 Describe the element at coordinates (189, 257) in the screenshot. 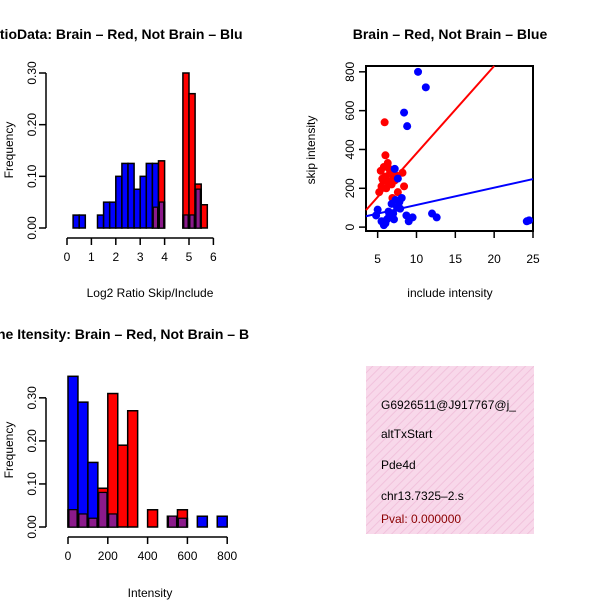

I see `ratio-x-tick-label: 5` at that location.